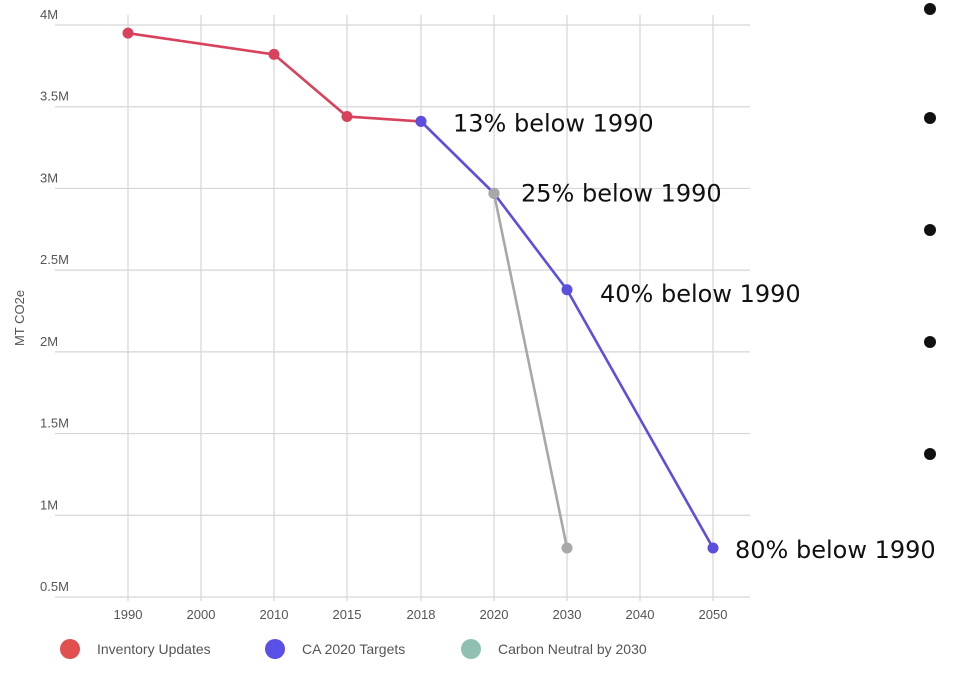  What do you see at coordinates (621, 193) in the screenshot?
I see `annotation-label: 25% below 1990` at bounding box center [621, 193].